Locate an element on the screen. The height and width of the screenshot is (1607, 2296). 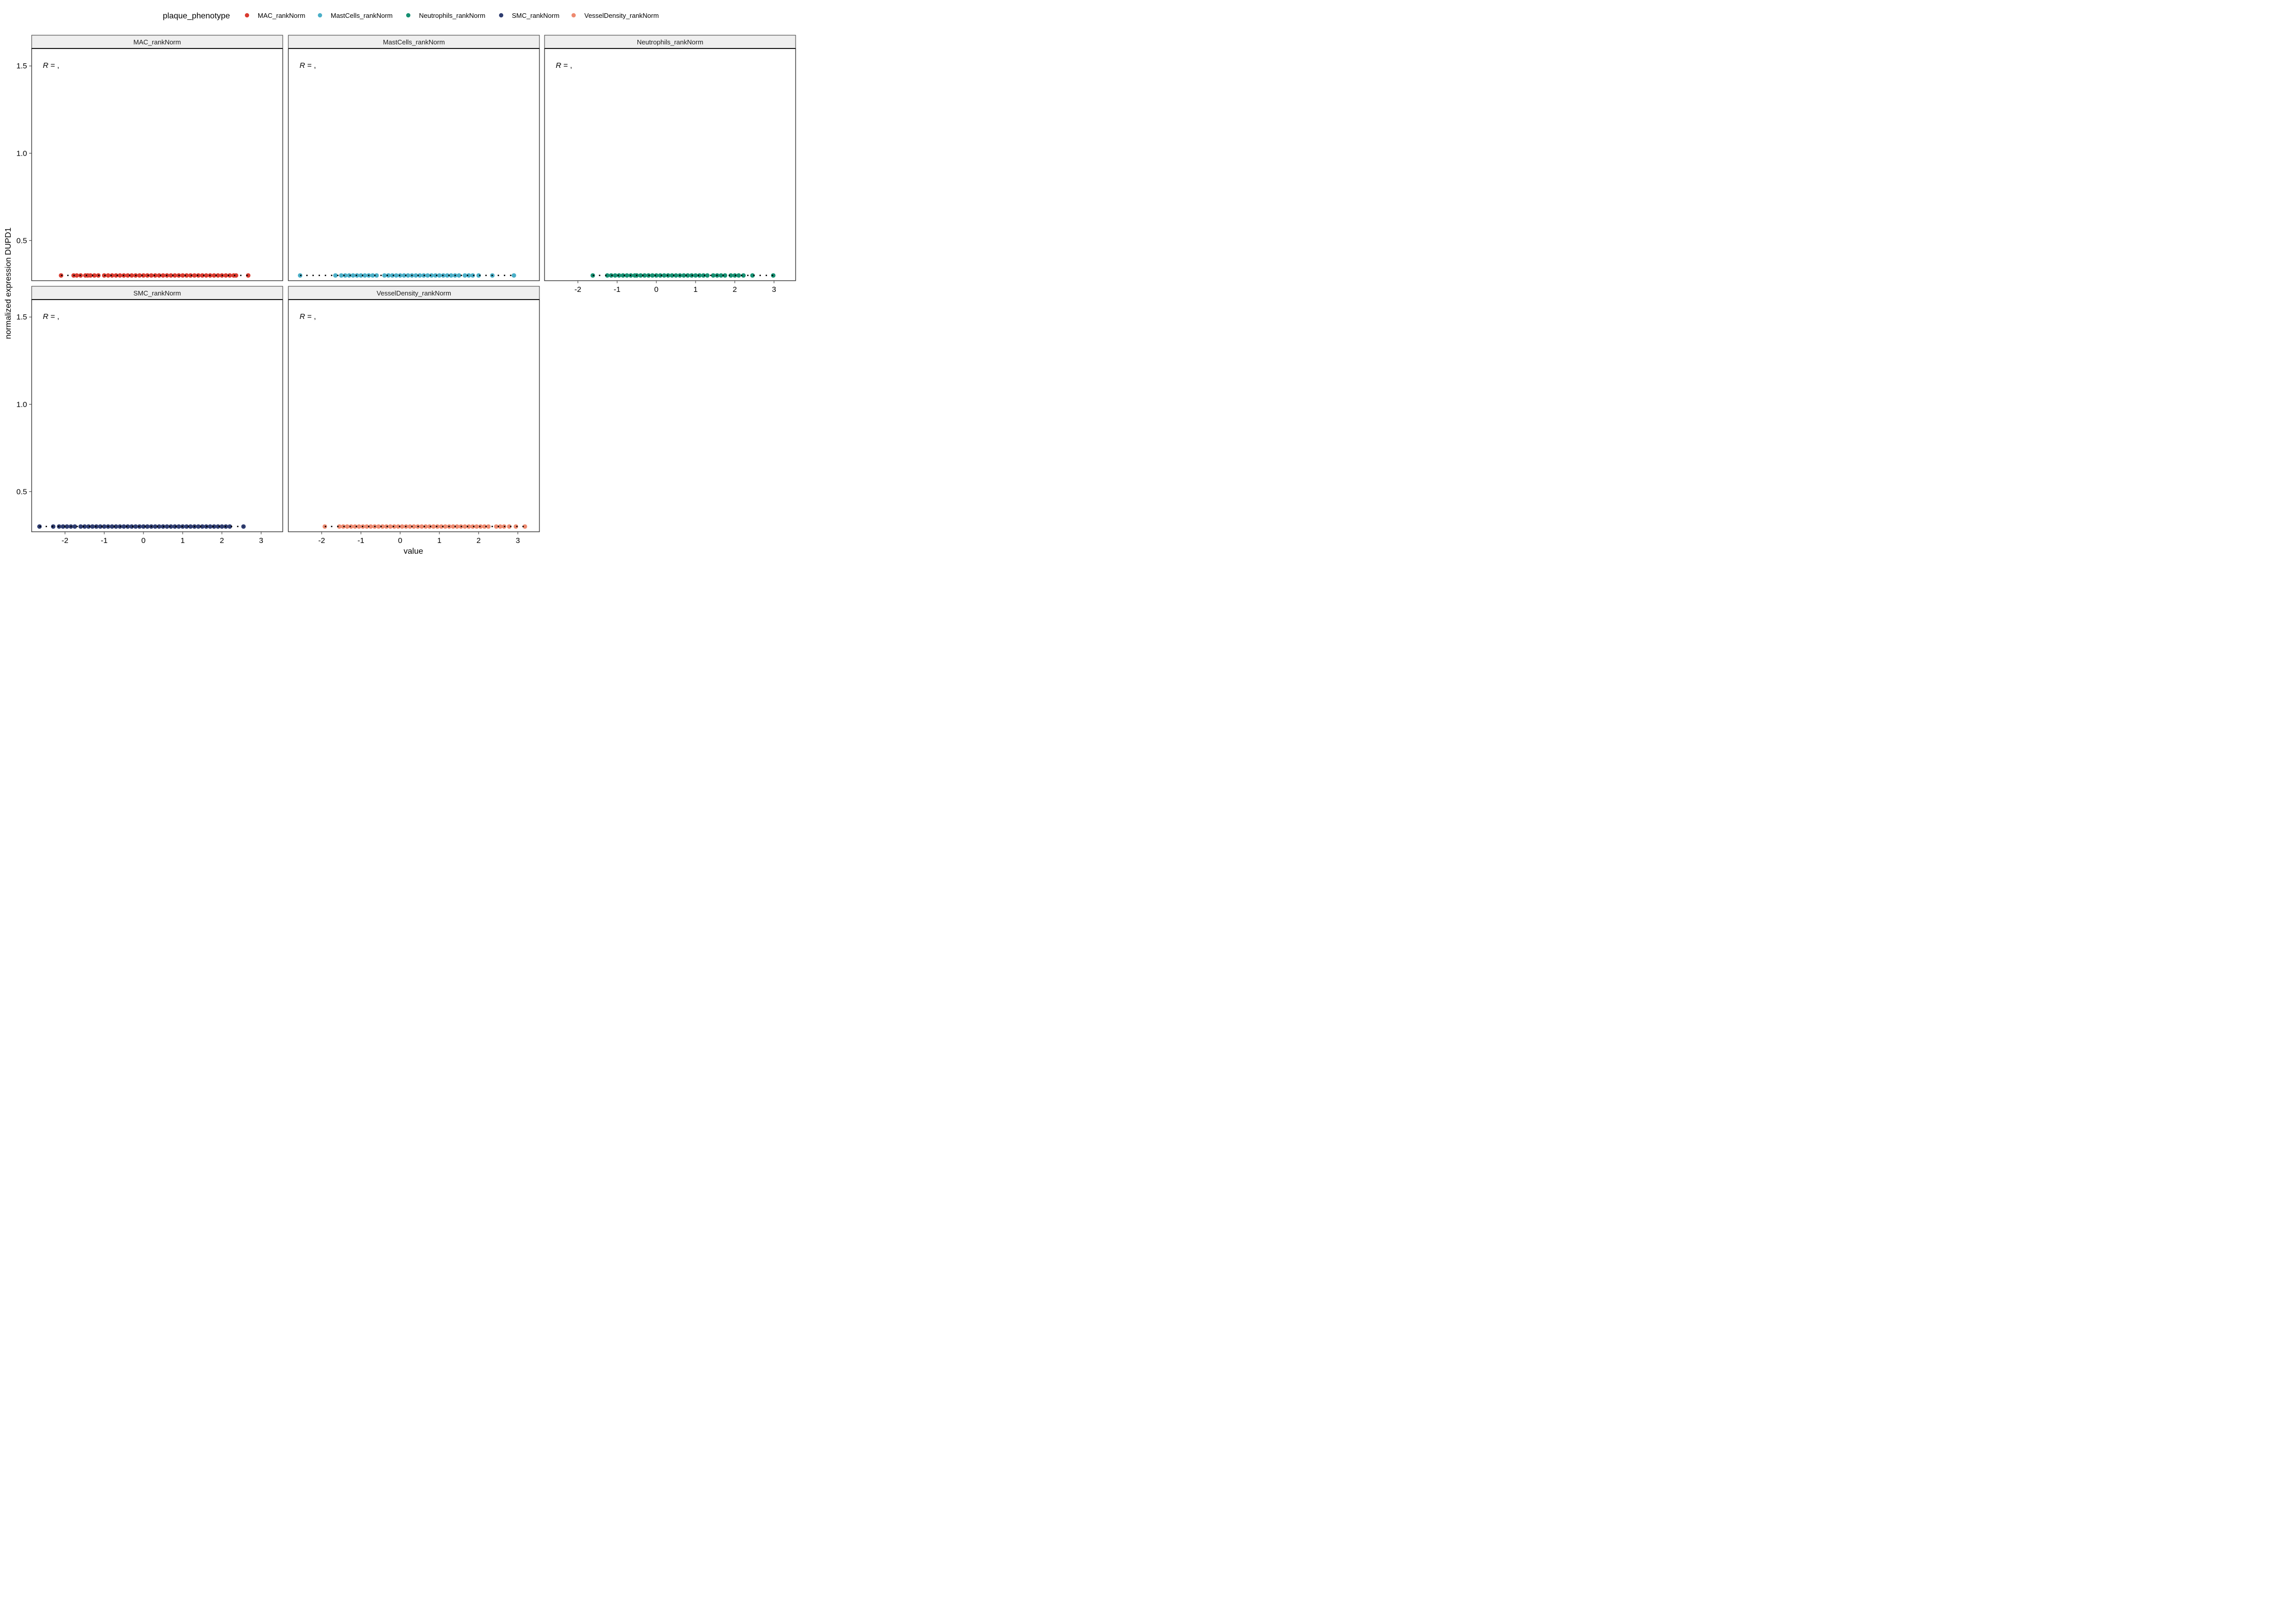
facet-panel: VesselDensity_rankNorm R = , -2 -1 0 1 2 3 is located at coordinates (414, 415).